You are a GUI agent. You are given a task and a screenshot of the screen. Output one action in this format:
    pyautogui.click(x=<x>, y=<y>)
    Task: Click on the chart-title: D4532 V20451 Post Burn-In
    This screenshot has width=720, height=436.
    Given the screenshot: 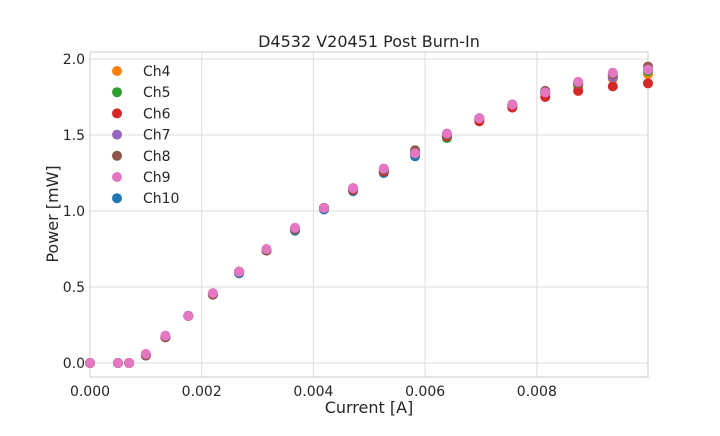 What is the action you would take?
    pyautogui.click(x=369, y=41)
    